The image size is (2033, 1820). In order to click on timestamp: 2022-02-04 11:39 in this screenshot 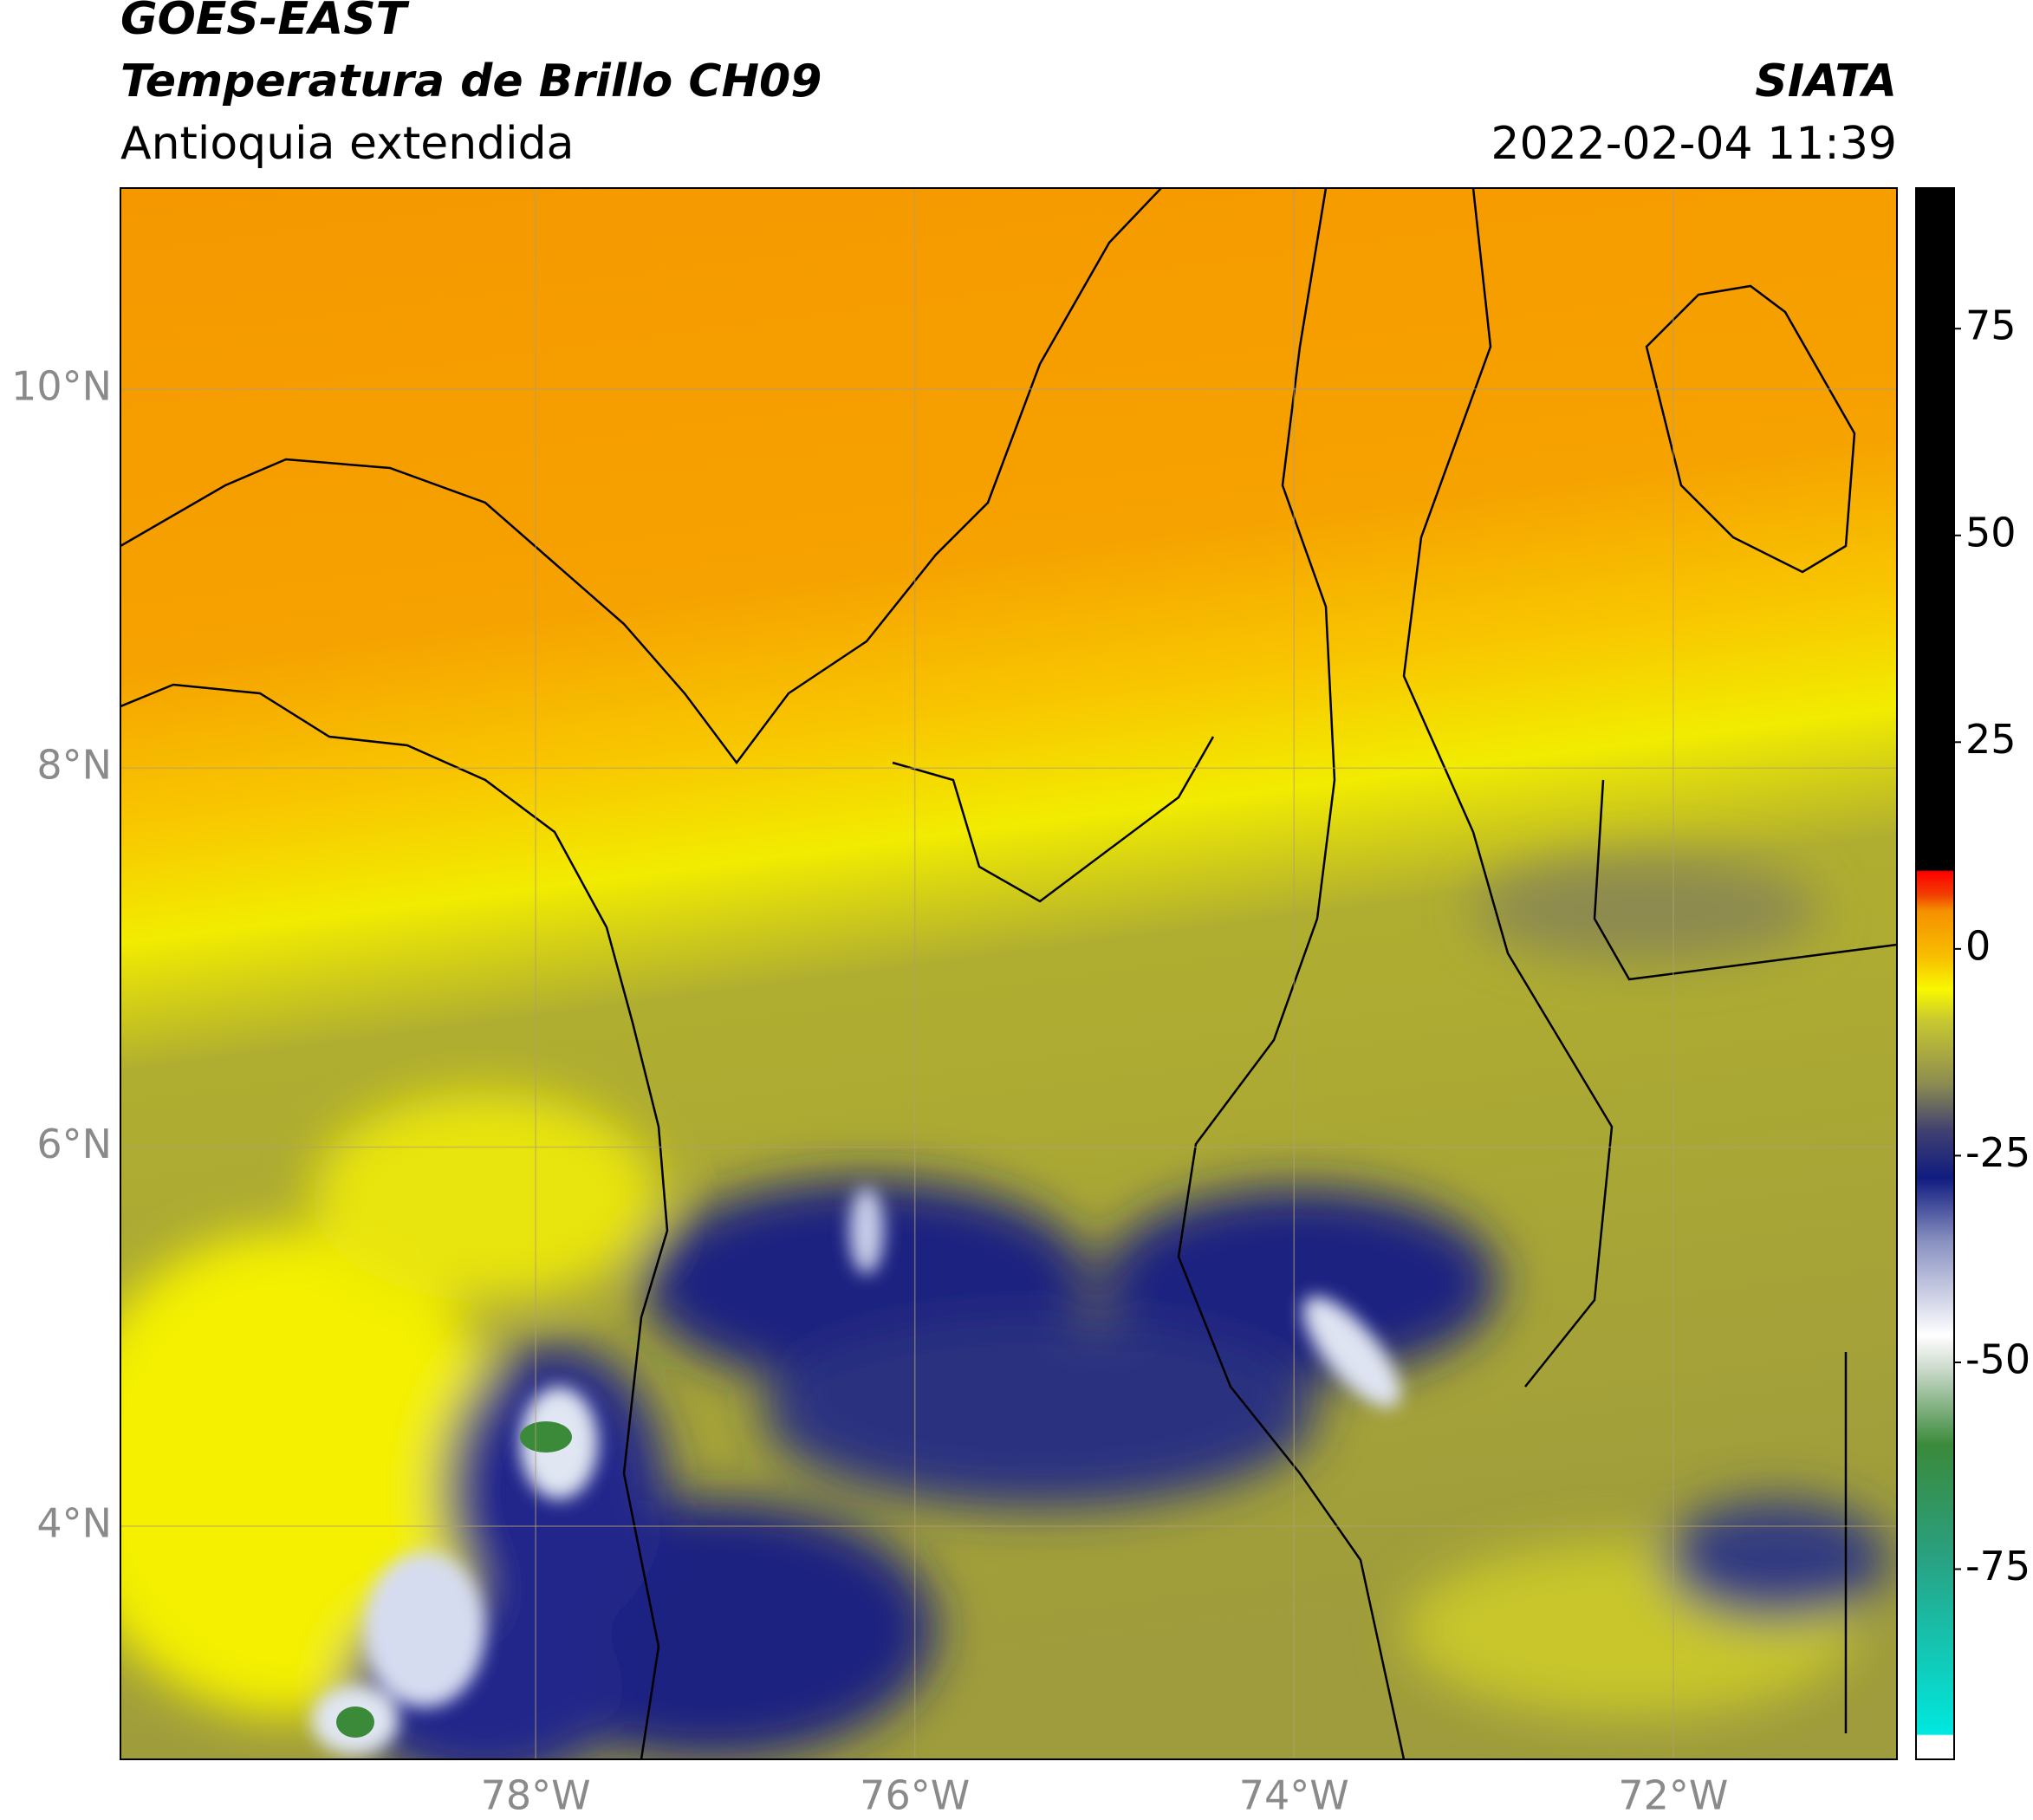, I will do `click(1694, 144)`.